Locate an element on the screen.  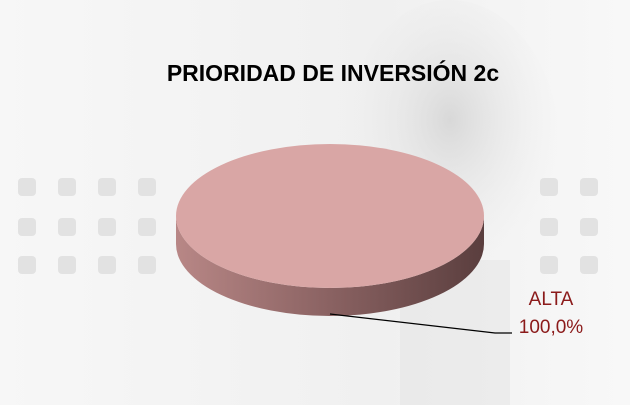
leader-line is located at coordinates (420, 323).